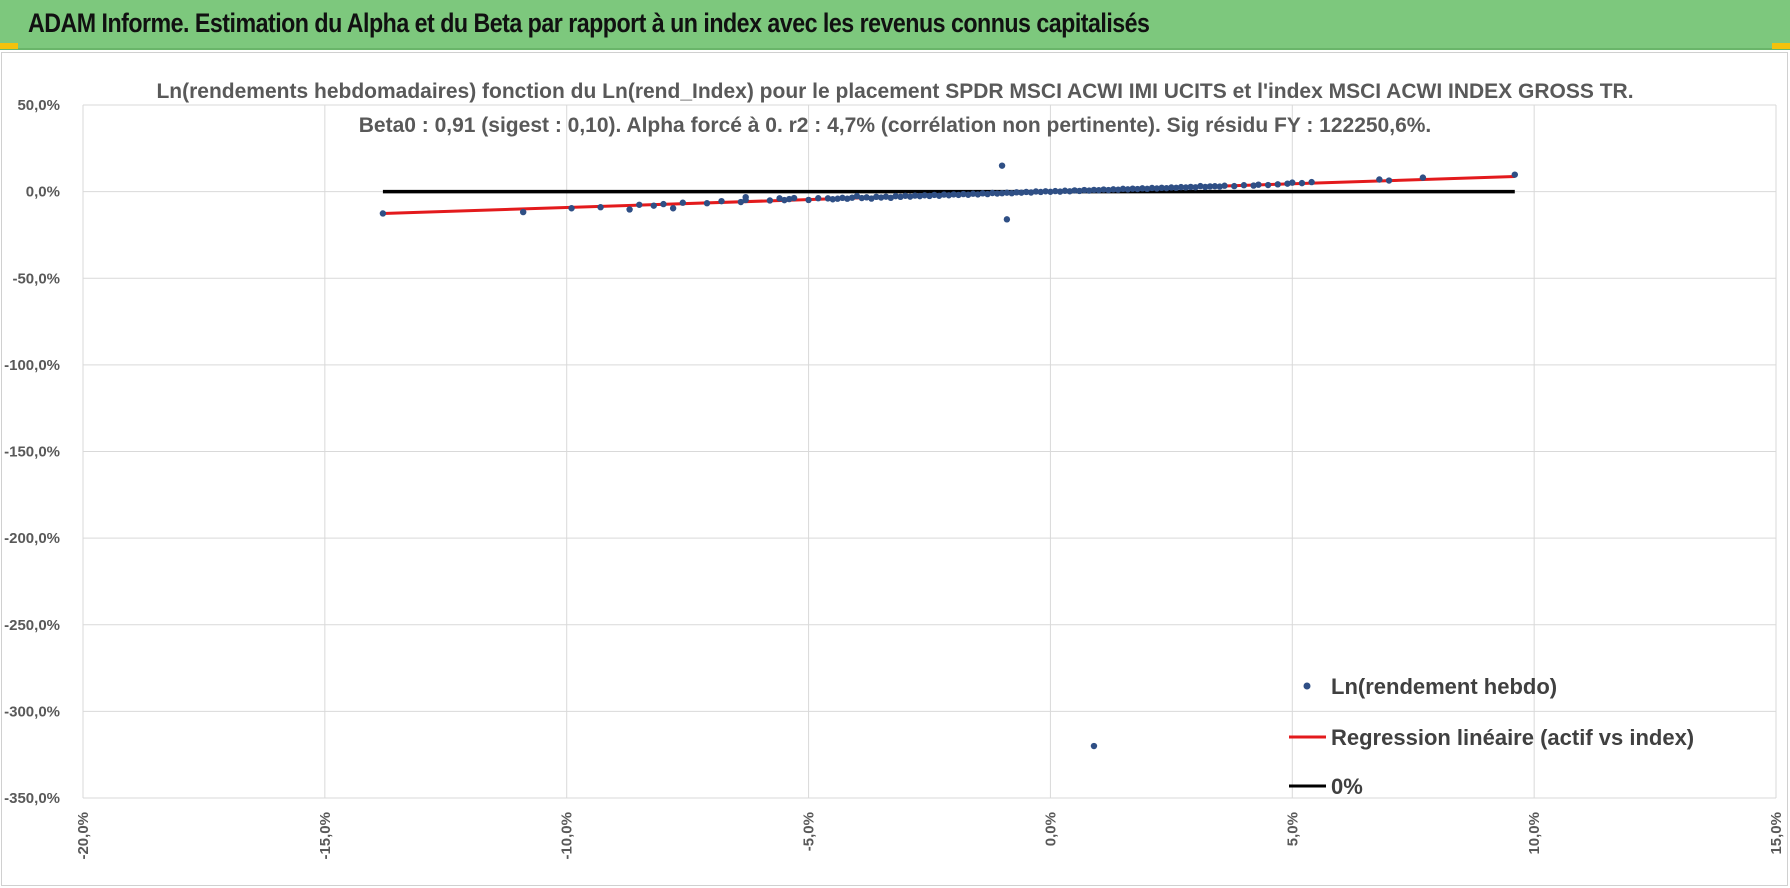  I want to click on y-tick-label: -50,0%, so click(36, 278).